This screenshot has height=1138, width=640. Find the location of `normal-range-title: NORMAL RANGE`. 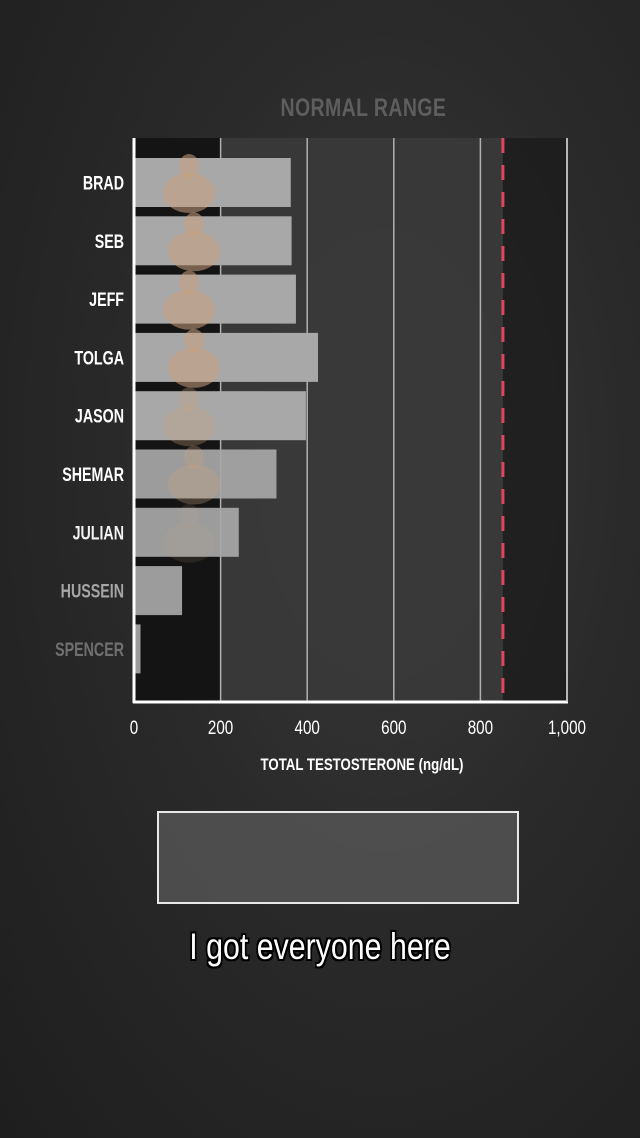

normal-range-title: NORMAL RANGE is located at coordinates (363, 108).